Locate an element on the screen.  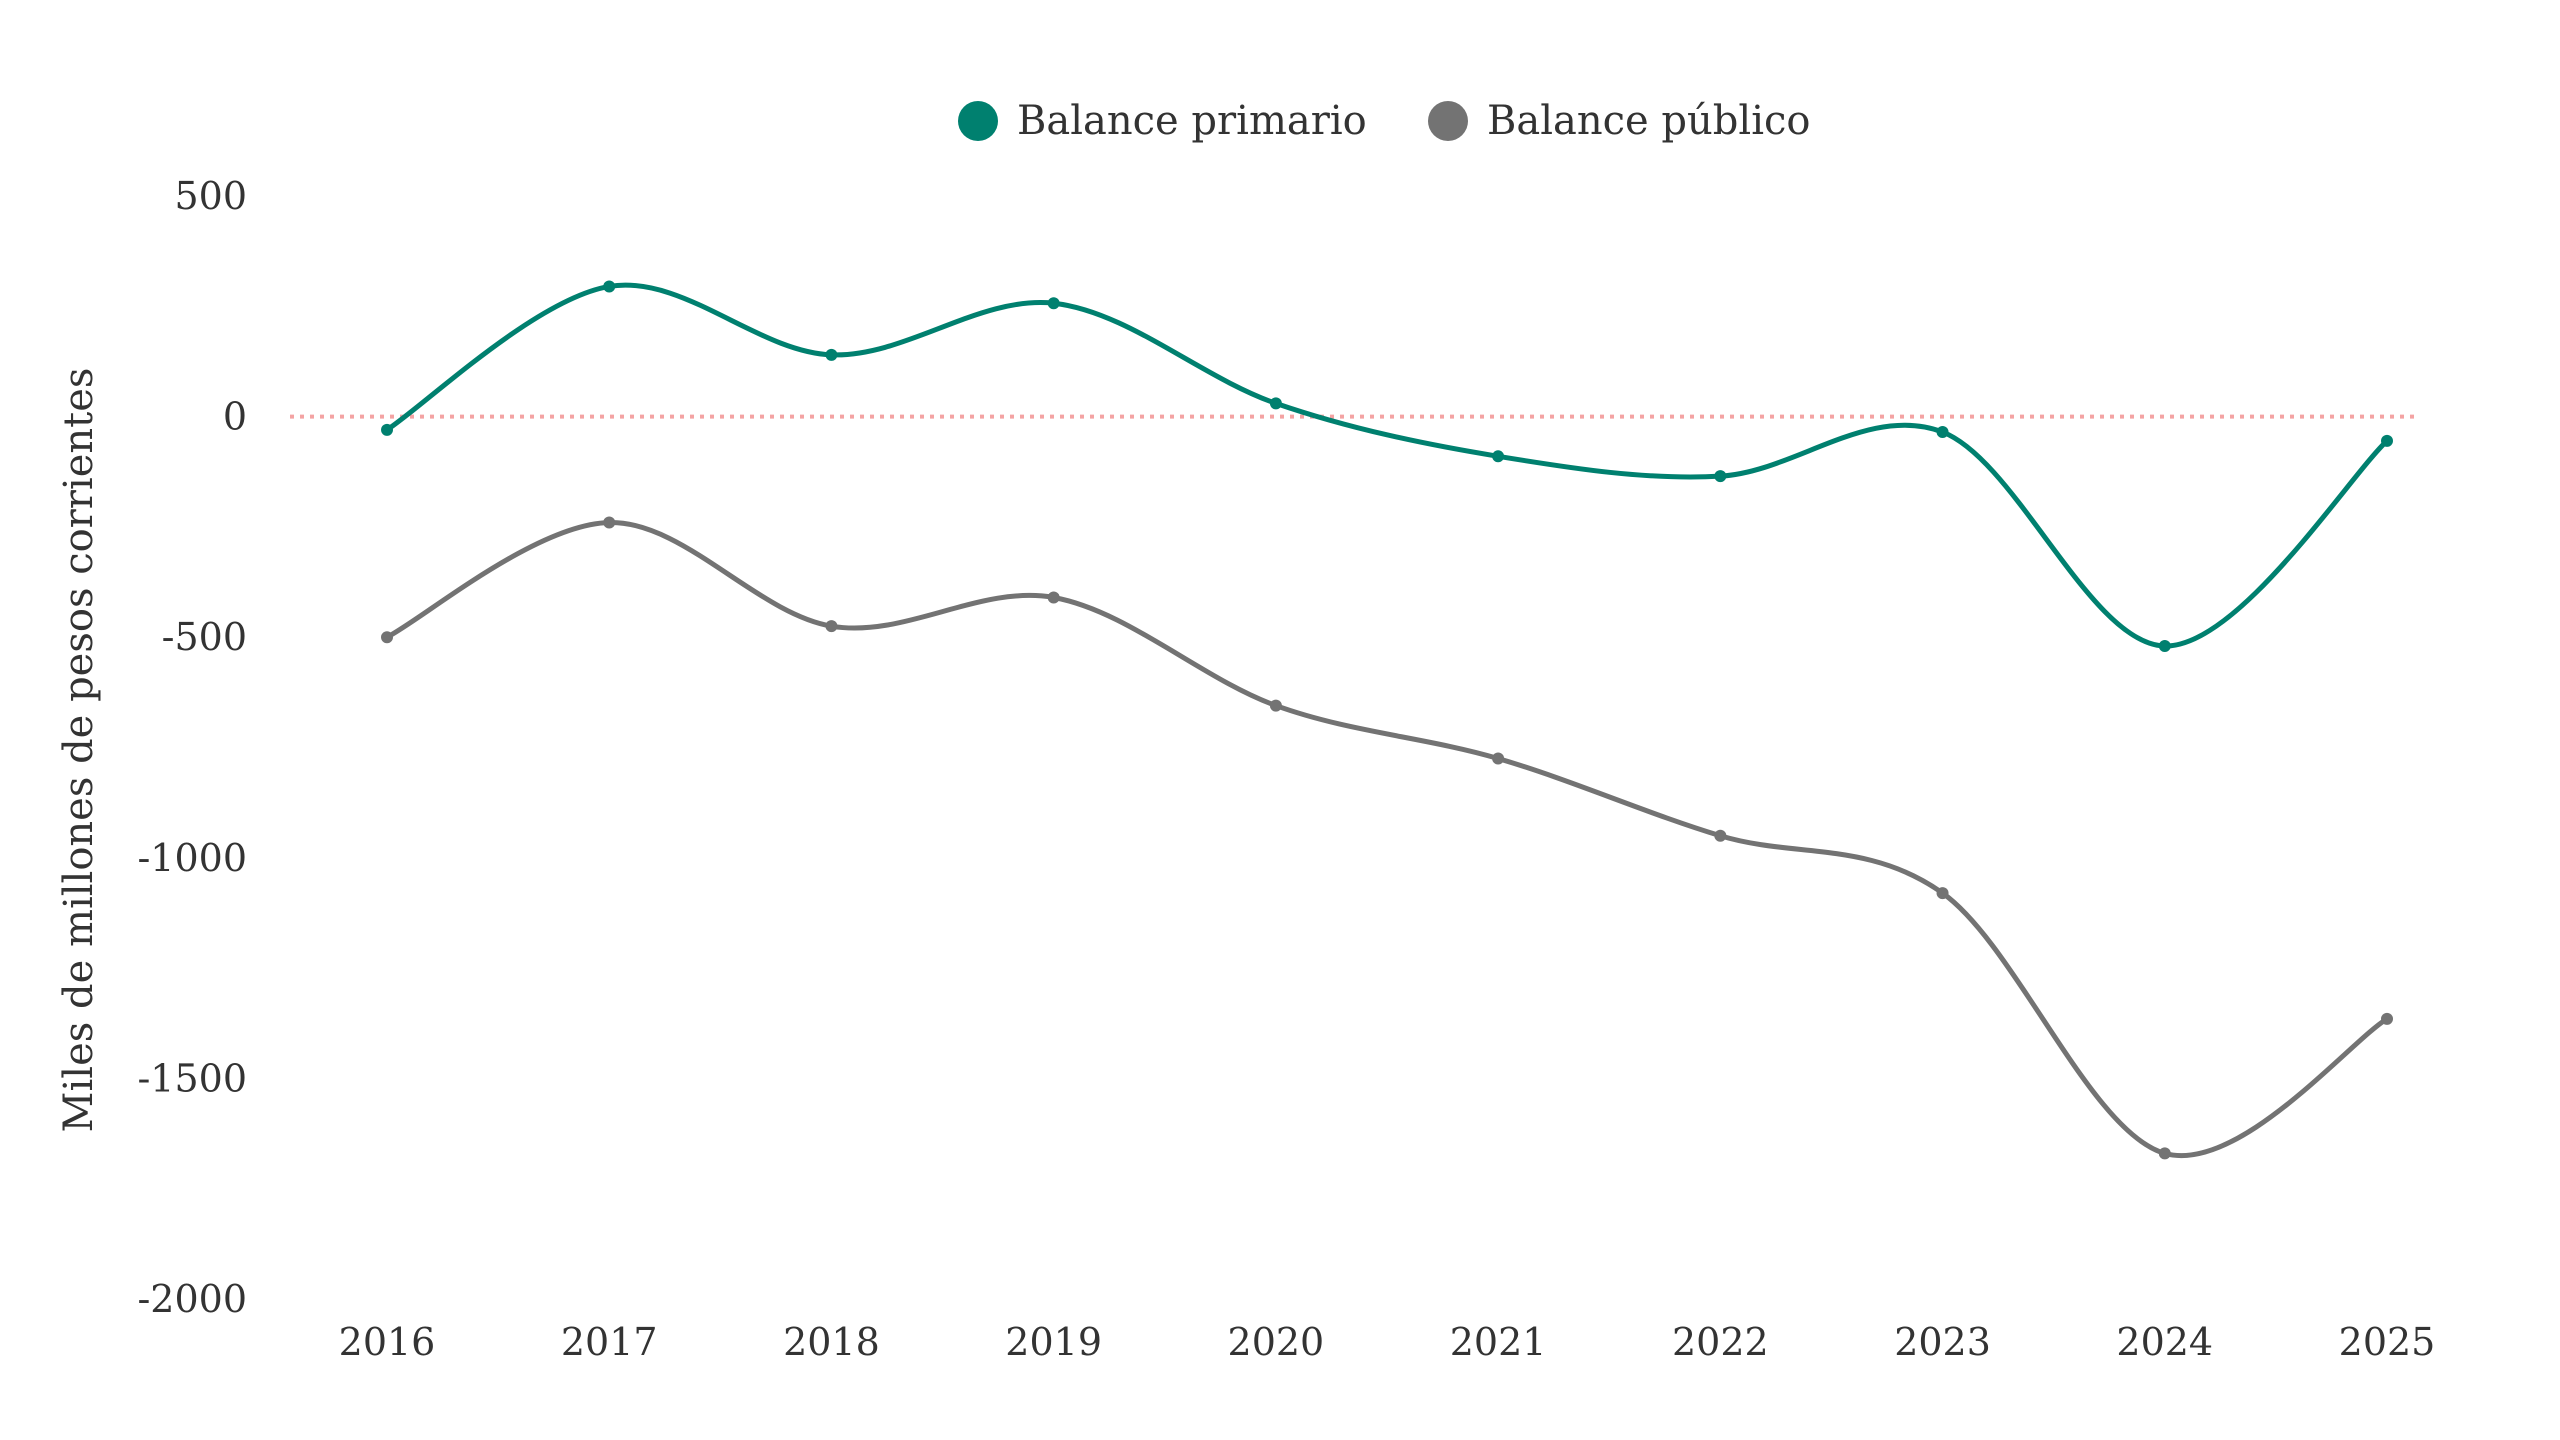
y-tick-label: -2000 is located at coordinates (192, 1299).